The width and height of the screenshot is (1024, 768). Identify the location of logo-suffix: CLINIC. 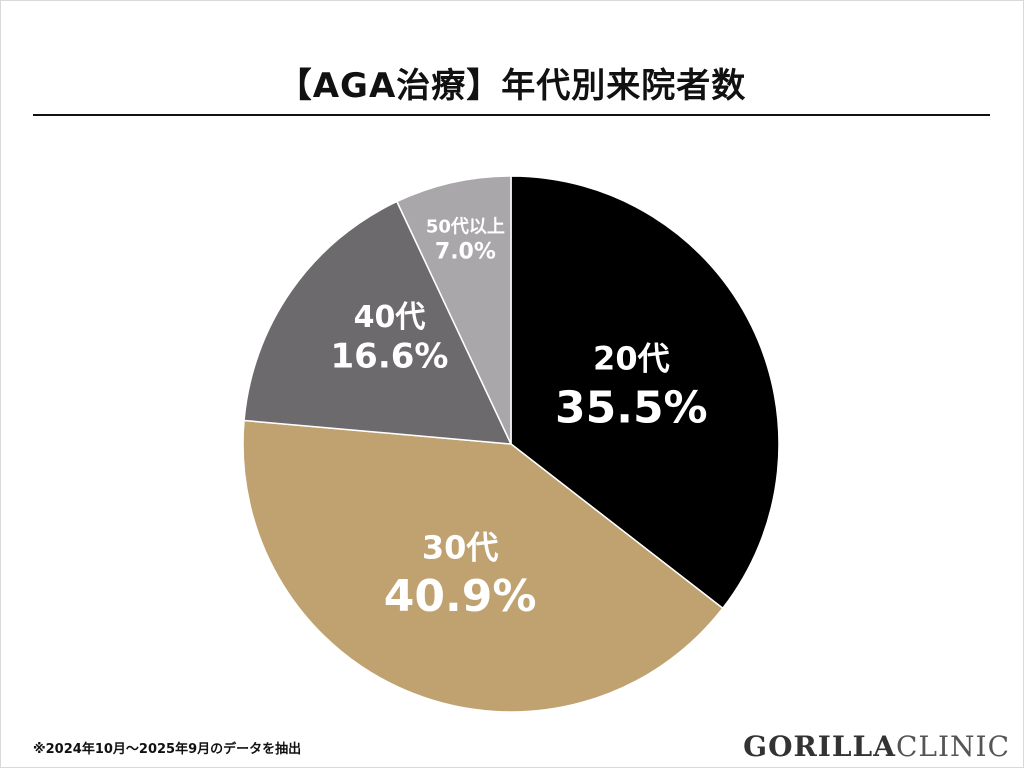
(952, 746).